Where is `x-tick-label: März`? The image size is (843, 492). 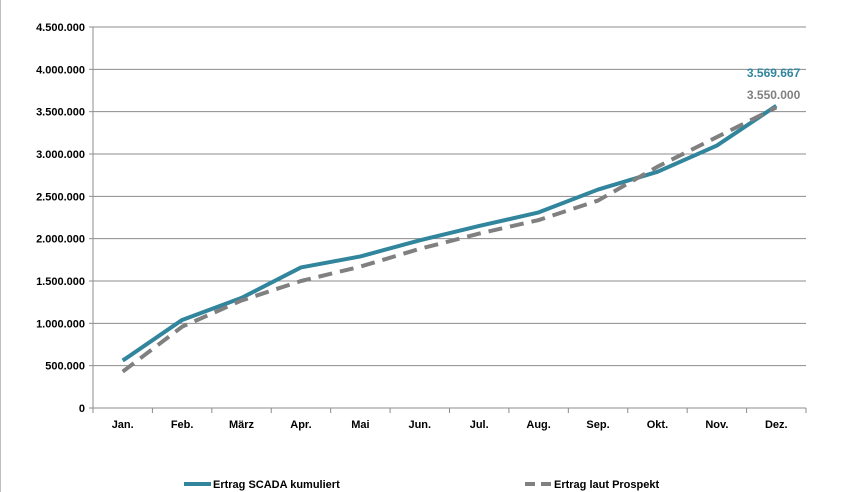
x-tick-label: März is located at coordinates (242, 425).